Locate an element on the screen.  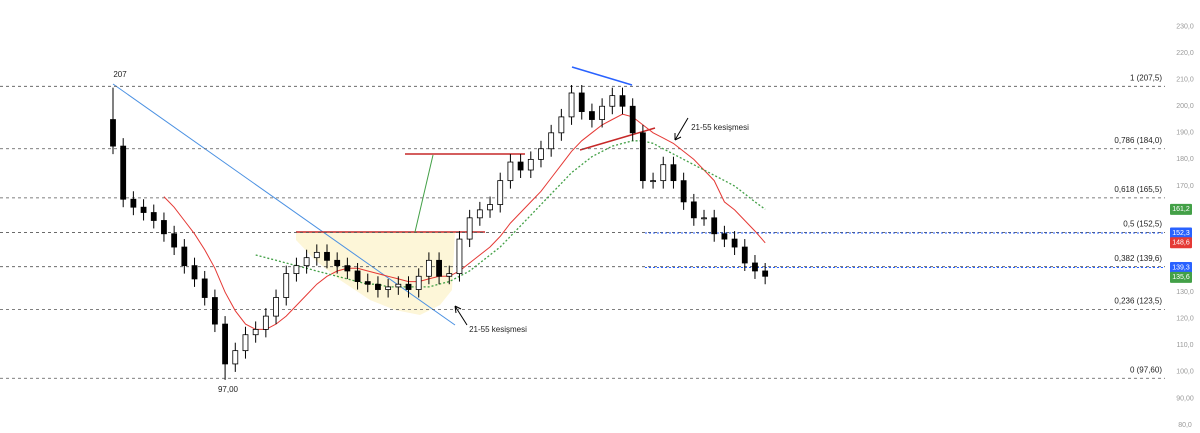
y-tick-label: 100,0 is located at coordinates (1185, 372).